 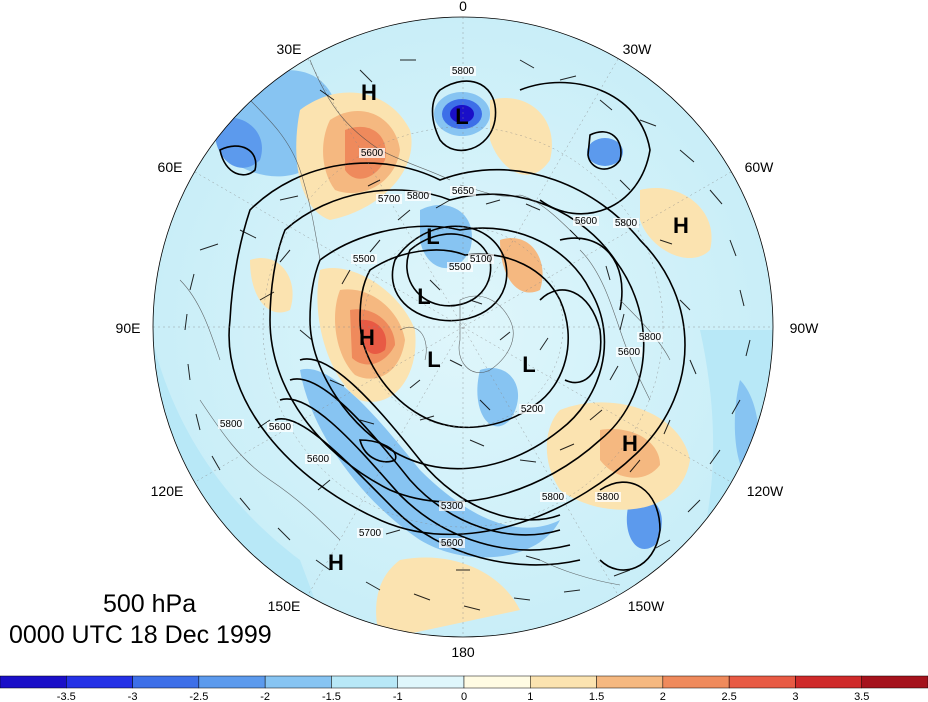 I want to click on contour-label: 5300, so click(x=452, y=506).